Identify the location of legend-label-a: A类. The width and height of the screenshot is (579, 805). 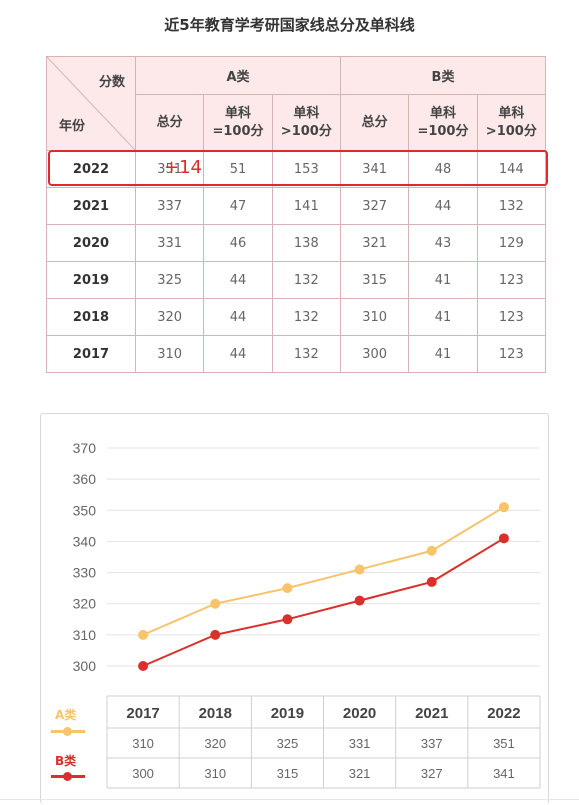
(66, 715).